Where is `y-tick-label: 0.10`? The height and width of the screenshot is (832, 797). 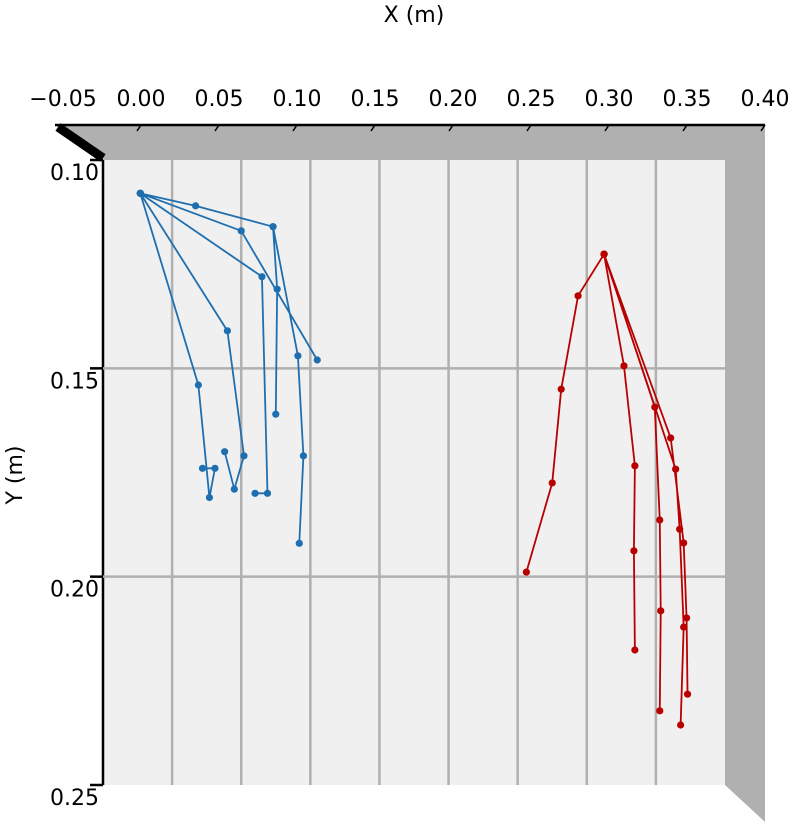 y-tick-label: 0.10 is located at coordinates (74, 173).